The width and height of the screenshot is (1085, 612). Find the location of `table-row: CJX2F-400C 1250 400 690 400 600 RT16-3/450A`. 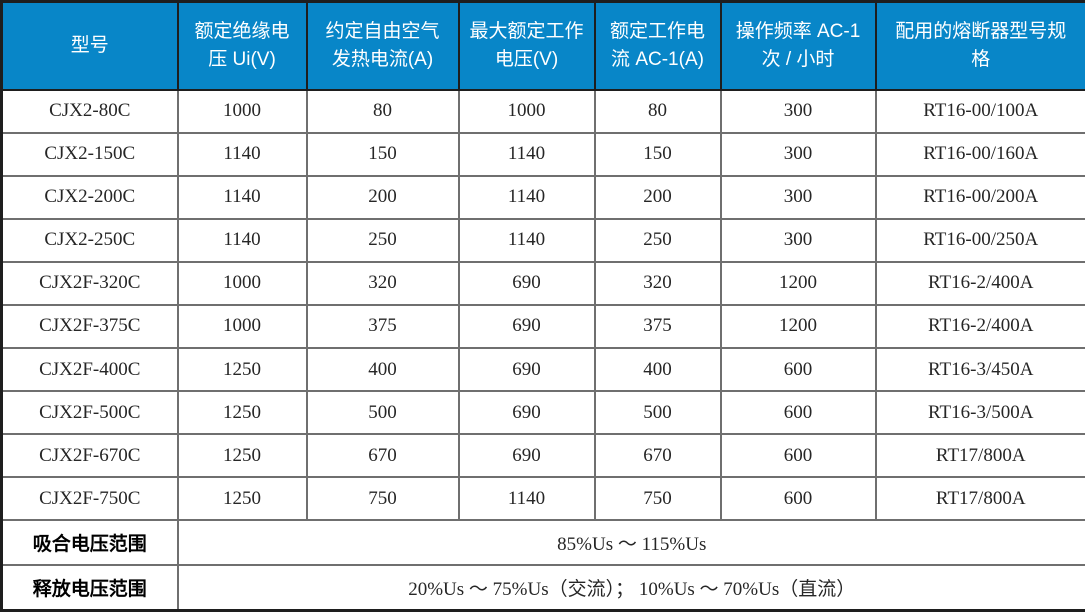

table-row: CJX2F-400C 1250 400 690 400 600 RT16-3/450A is located at coordinates (542, 369).